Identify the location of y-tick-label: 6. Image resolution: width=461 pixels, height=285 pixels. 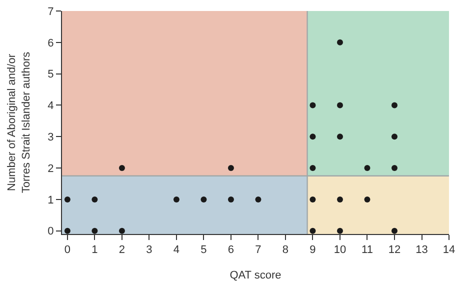
(51, 43).